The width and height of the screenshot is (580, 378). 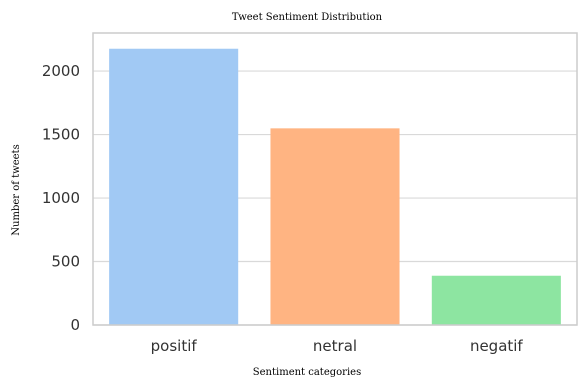 What do you see at coordinates (61, 135) in the screenshot?
I see `y-tick-label: 1500` at bounding box center [61, 135].